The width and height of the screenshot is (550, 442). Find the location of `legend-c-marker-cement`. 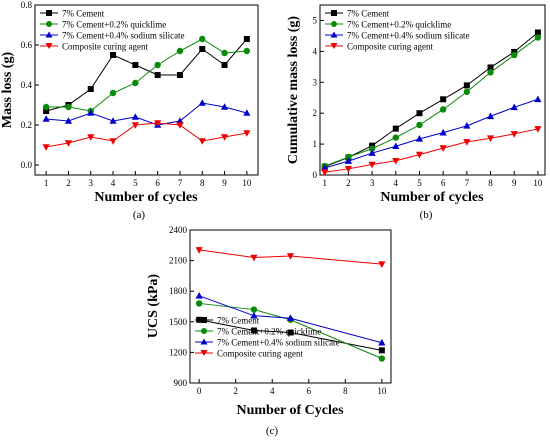

legend-c-marker-cement is located at coordinates (204, 320).